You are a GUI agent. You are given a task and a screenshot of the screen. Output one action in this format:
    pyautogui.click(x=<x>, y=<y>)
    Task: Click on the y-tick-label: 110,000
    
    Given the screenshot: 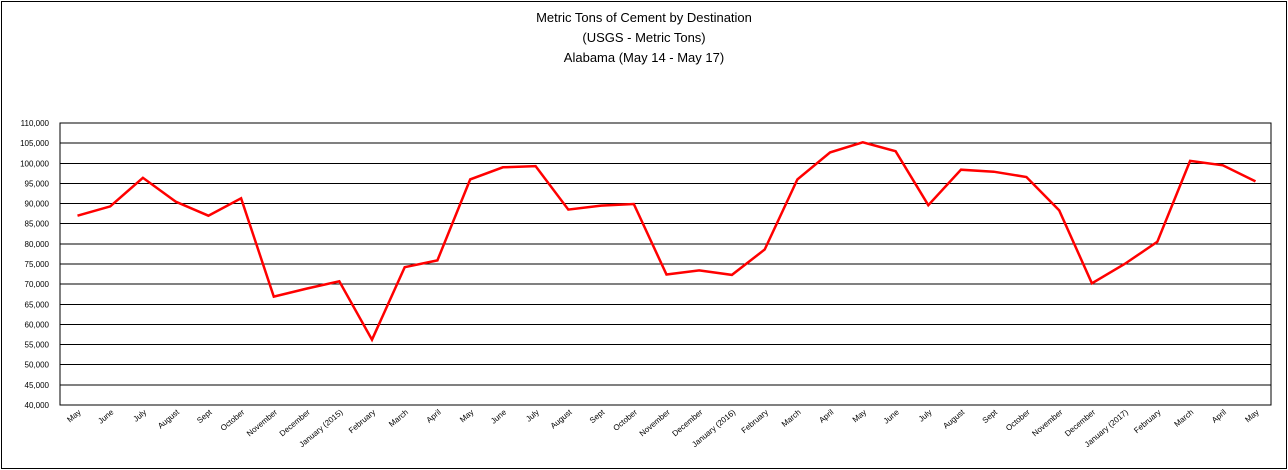 What is the action you would take?
    pyautogui.click(x=35, y=123)
    